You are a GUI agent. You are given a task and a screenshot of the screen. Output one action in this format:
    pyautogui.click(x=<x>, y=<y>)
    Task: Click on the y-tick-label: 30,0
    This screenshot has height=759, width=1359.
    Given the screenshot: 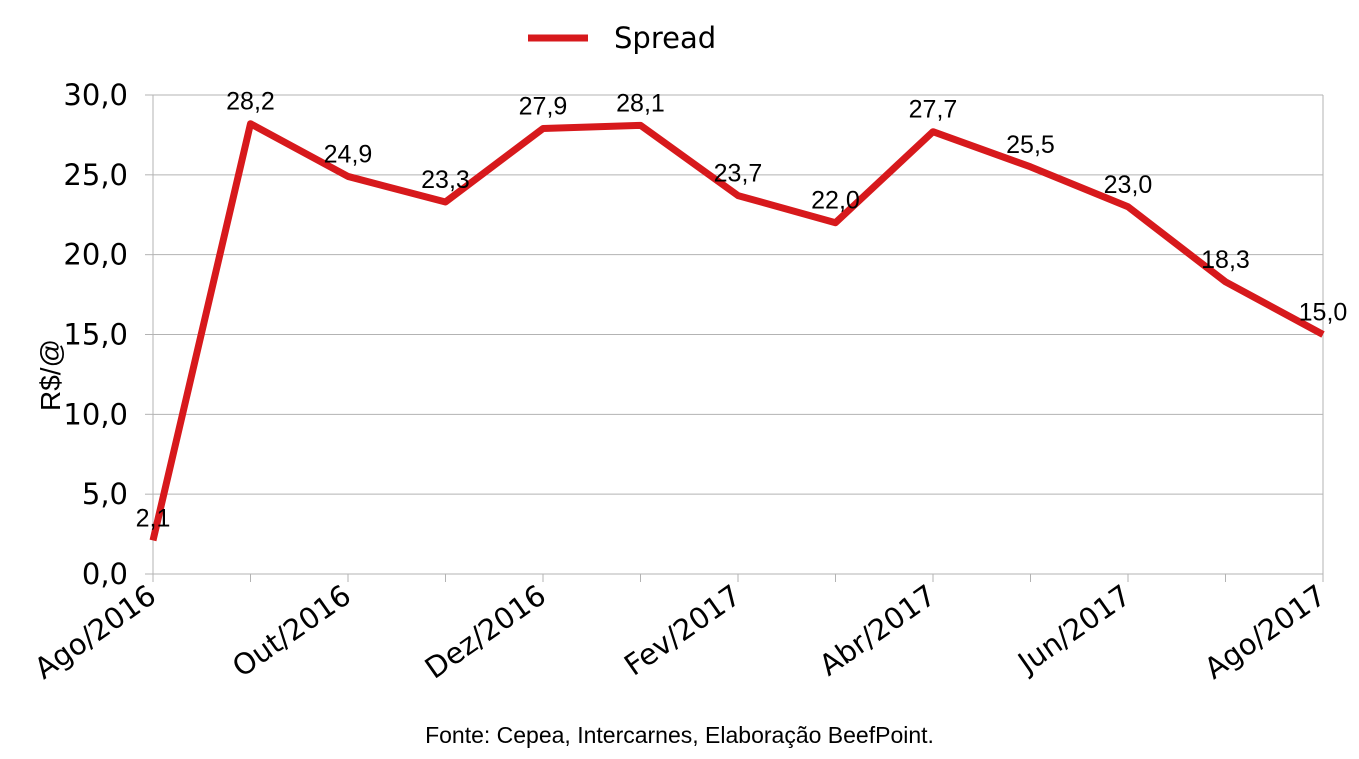 What is the action you would take?
    pyautogui.click(x=95, y=95)
    